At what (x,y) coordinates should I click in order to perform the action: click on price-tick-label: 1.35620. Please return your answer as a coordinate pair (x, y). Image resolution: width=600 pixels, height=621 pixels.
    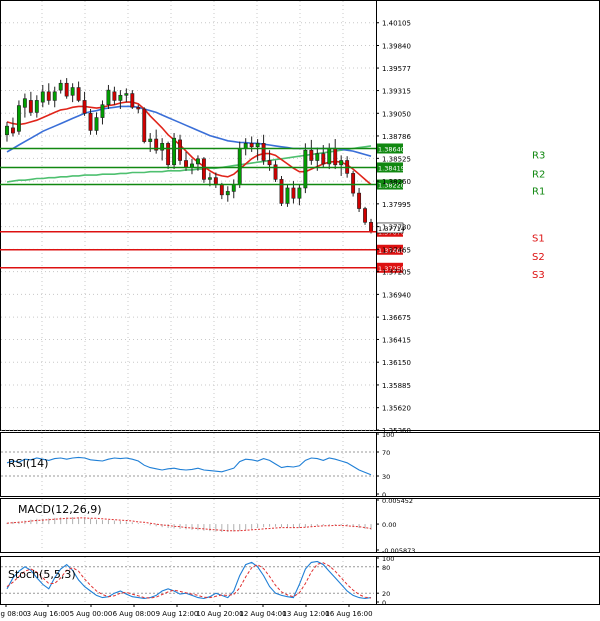
    Looking at the image, I should click on (396, 409).